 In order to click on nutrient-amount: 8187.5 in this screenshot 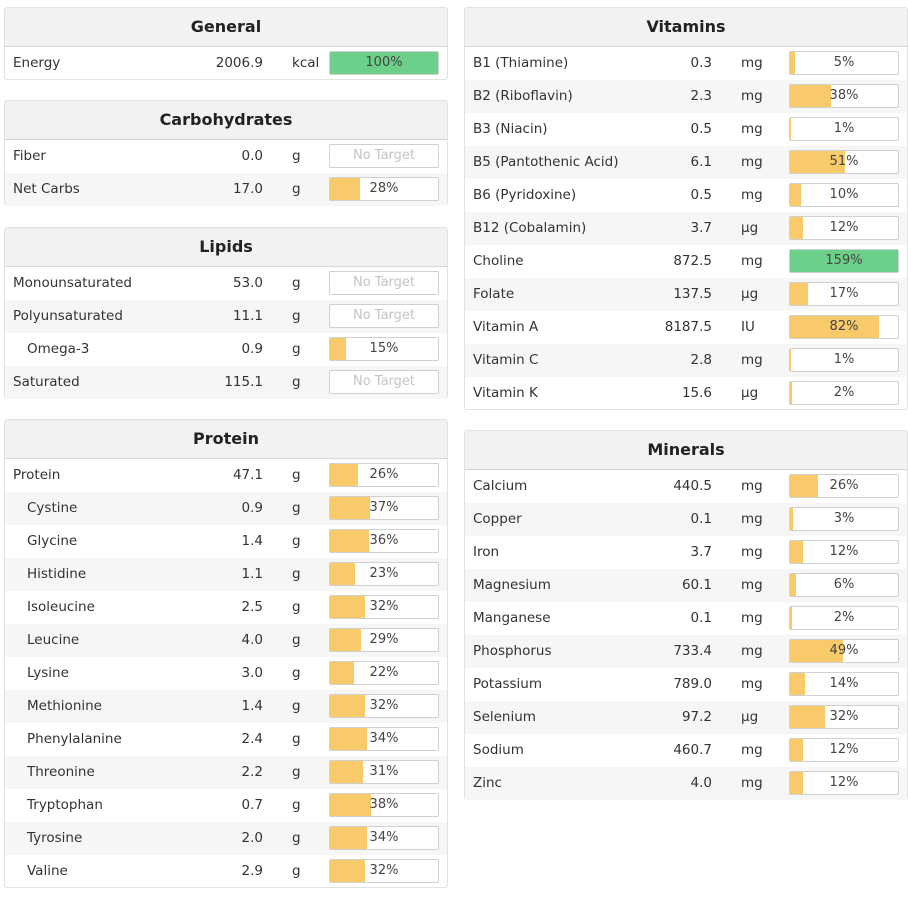, I will do `click(688, 327)`.